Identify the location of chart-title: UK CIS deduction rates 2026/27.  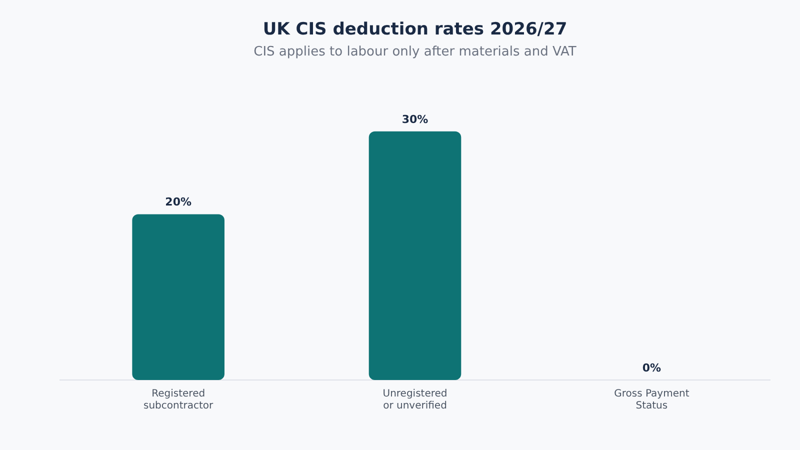
(415, 30).